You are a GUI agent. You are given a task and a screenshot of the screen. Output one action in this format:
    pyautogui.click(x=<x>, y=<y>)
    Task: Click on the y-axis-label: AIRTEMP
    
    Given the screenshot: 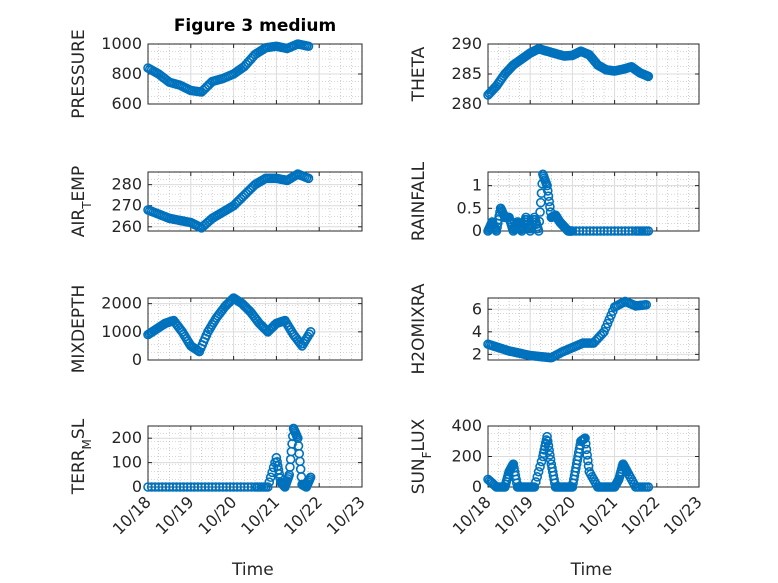 What is the action you would take?
    pyautogui.click(x=81, y=201)
    